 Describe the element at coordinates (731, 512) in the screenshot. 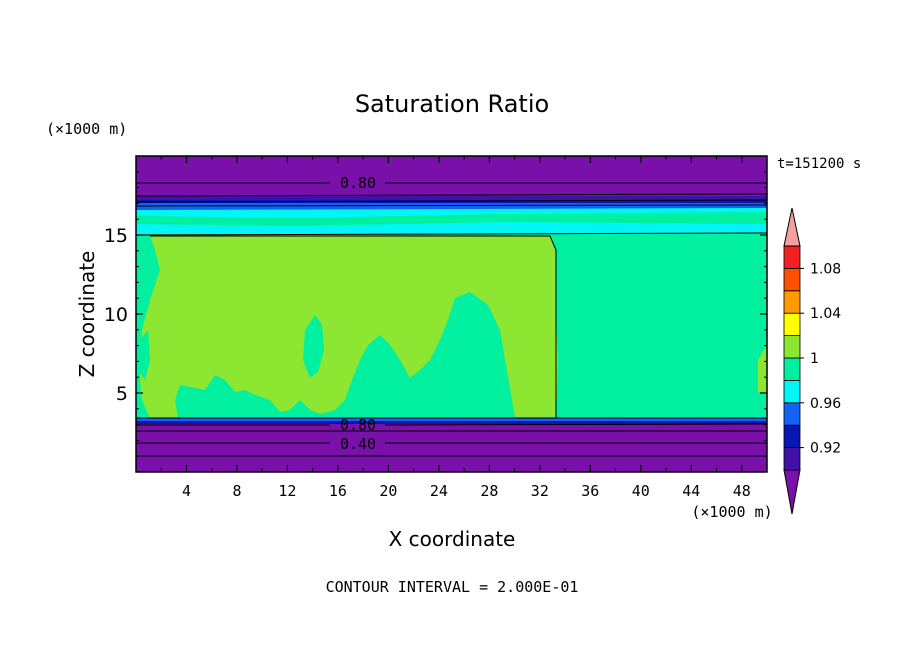

I see `x-unit-label: (×1000 m)` at that location.